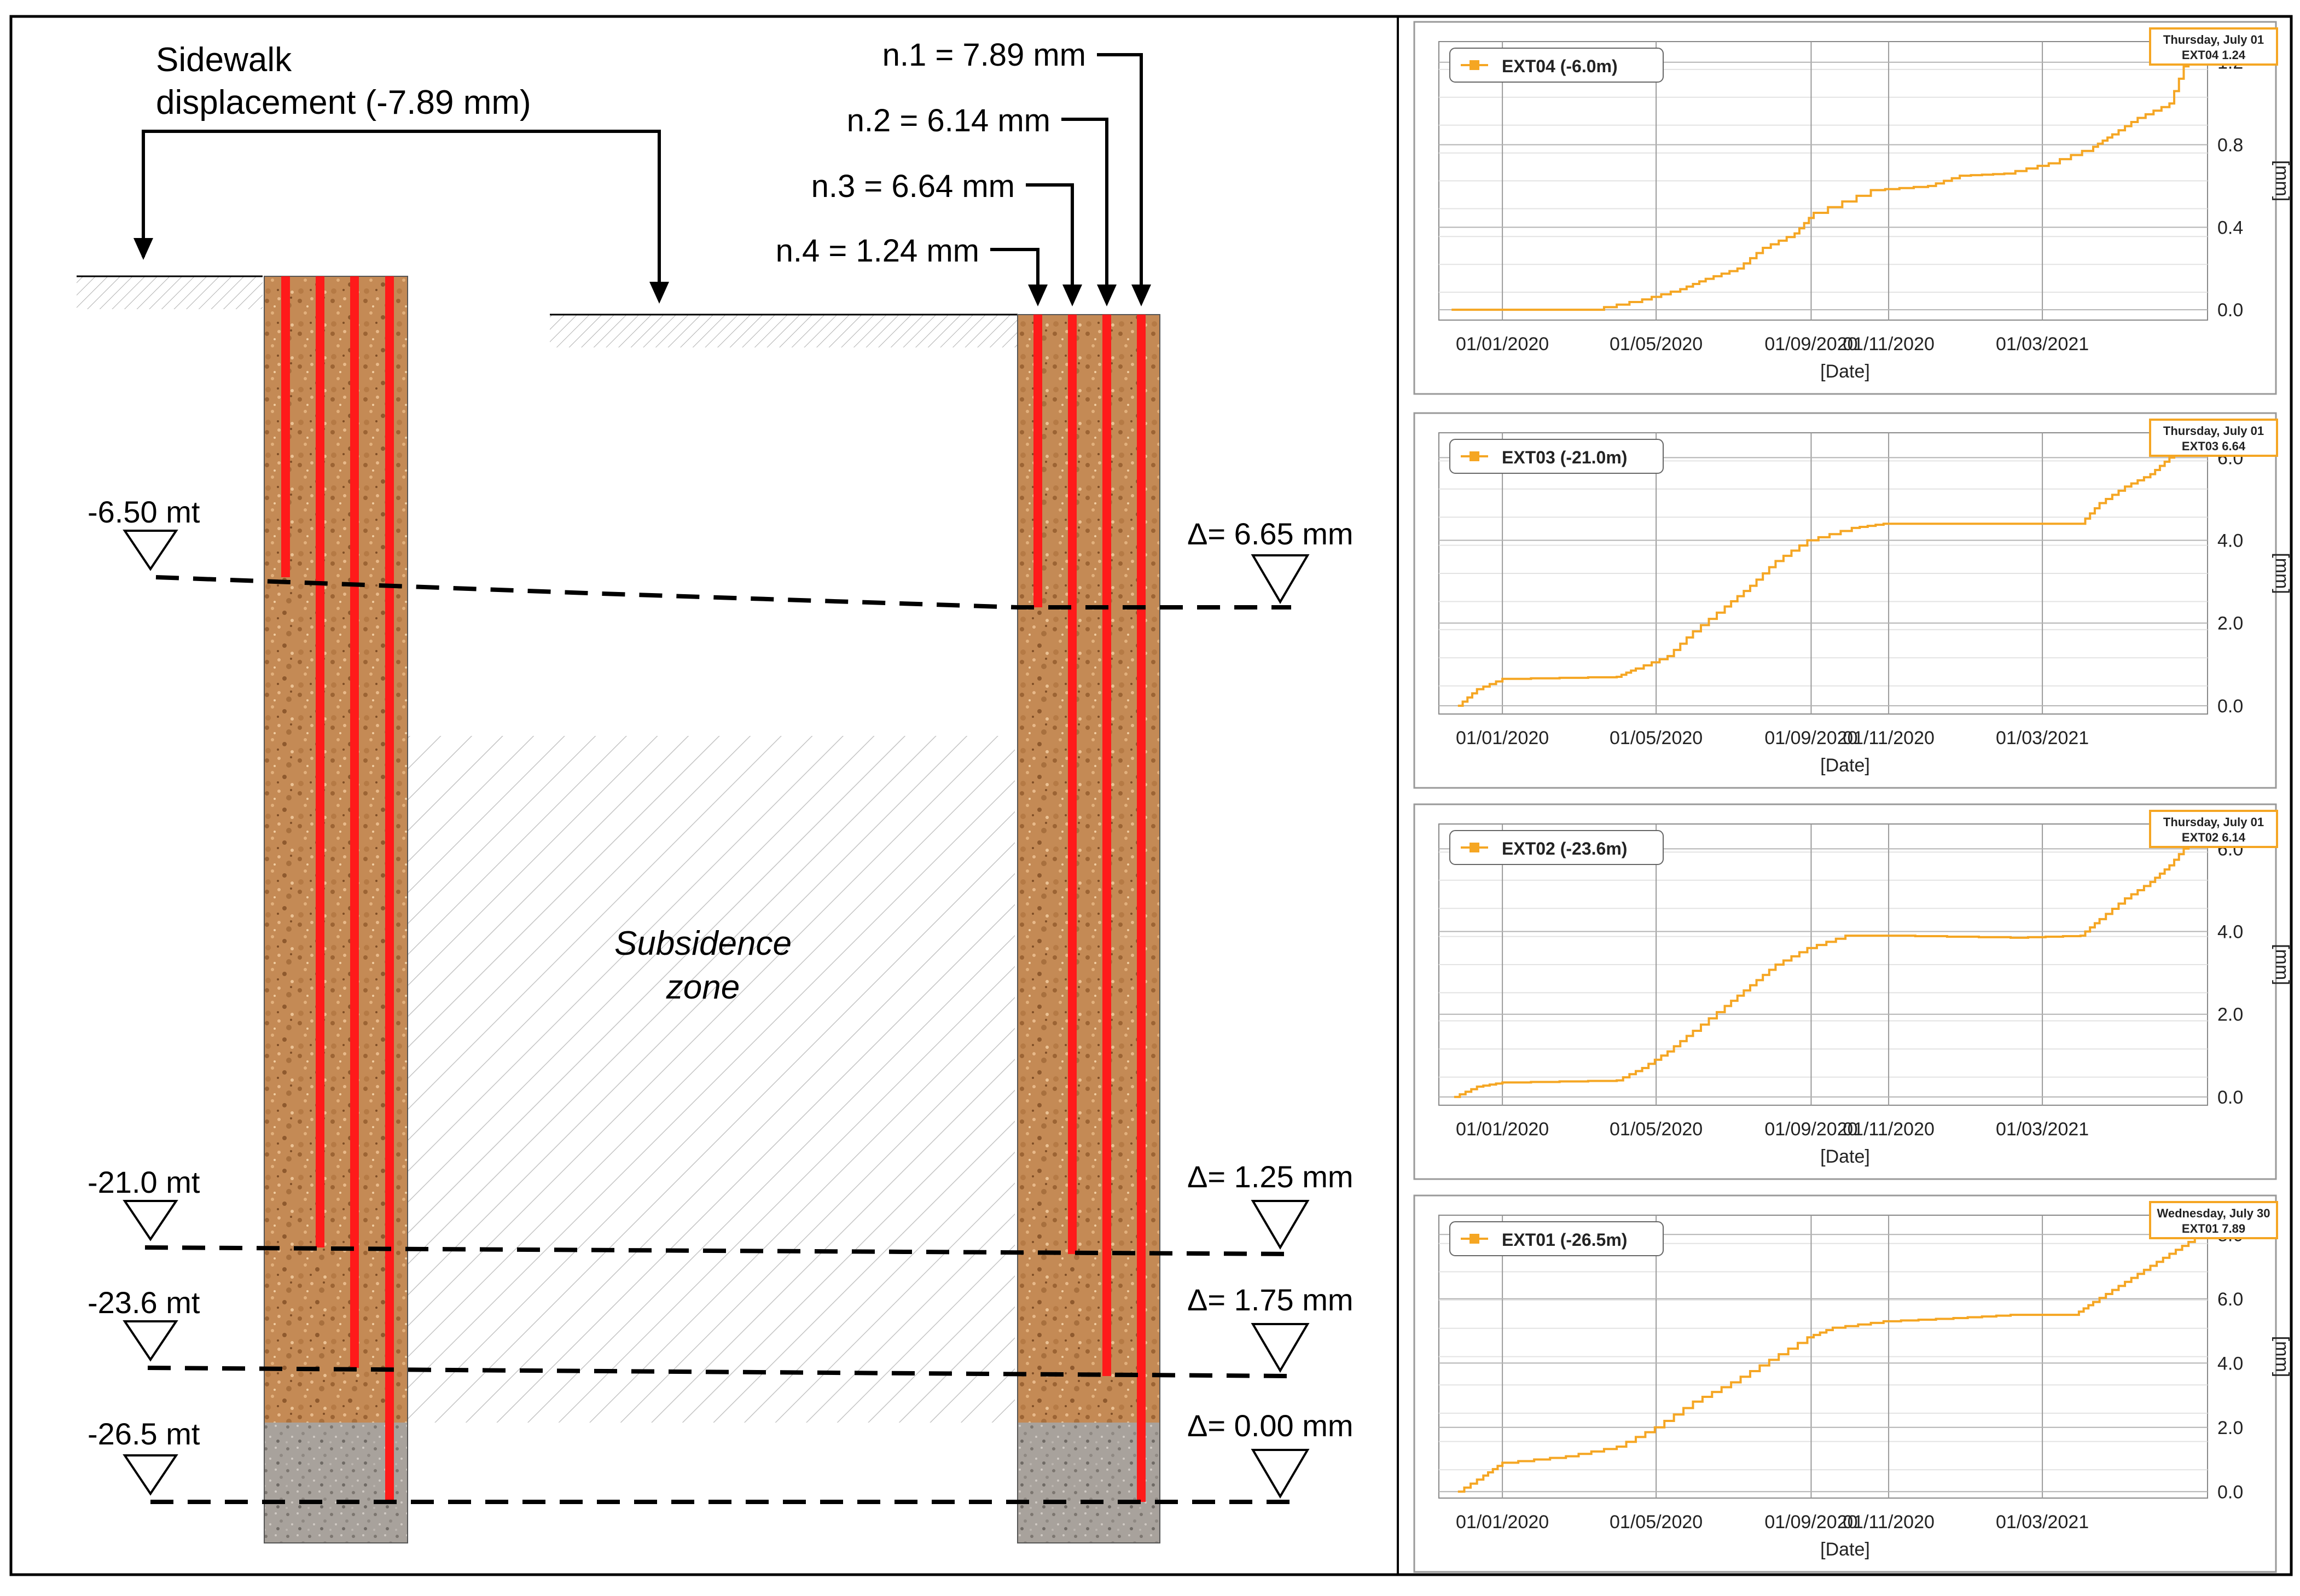 This screenshot has width=2300, height=1596. I want to click on reading-label-n1: n.1 = 7.89 mm, so click(984, 55).